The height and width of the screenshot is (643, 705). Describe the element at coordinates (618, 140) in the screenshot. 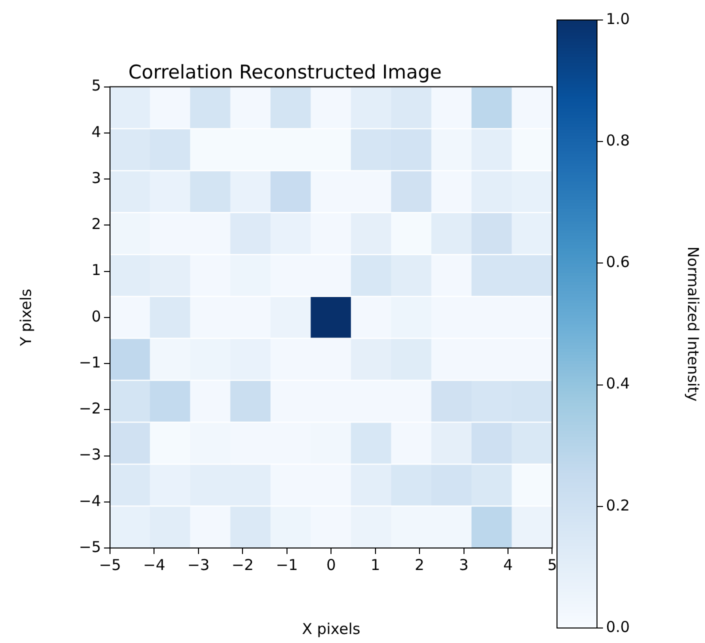

I see `color-bar-label: 0.8` at that location.